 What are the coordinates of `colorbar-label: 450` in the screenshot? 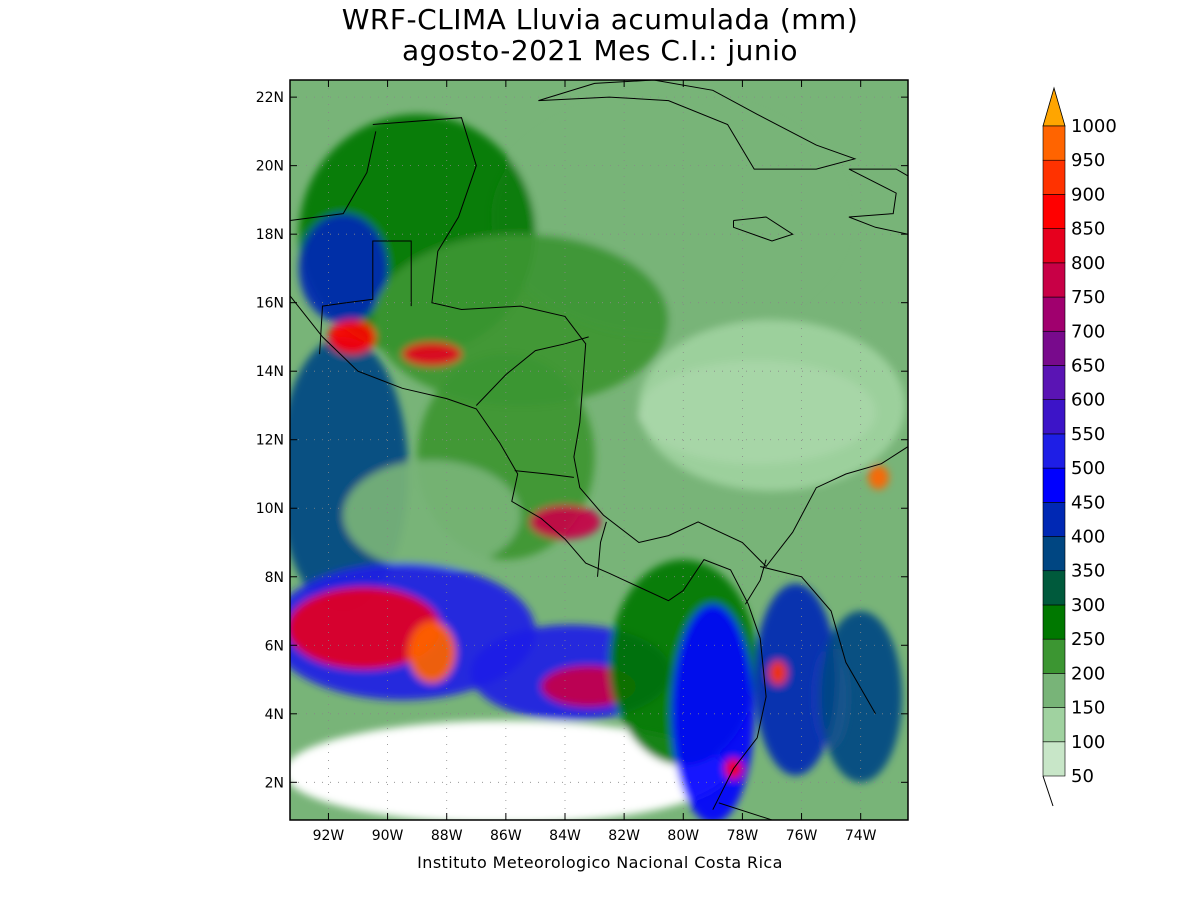 It's located at (1088, 502).